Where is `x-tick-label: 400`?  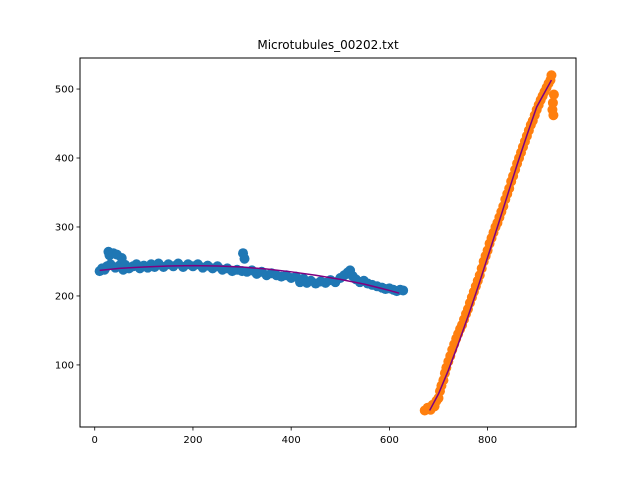 x-tick-label: 400 is located at coordinates (291, 440).